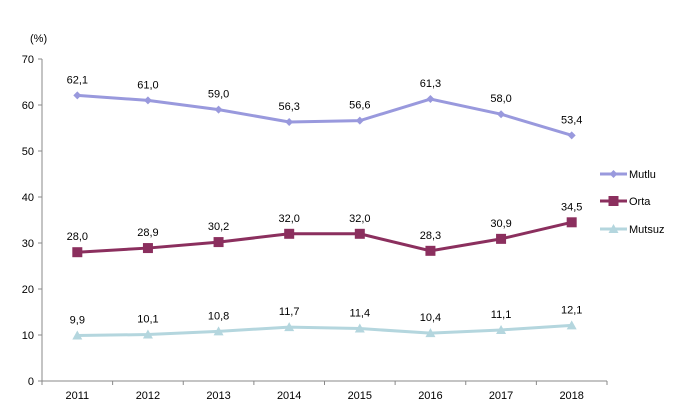  Describe the element at coordinates (625, 202) in the screenshot. I see `legend-item: Orta` at that location.